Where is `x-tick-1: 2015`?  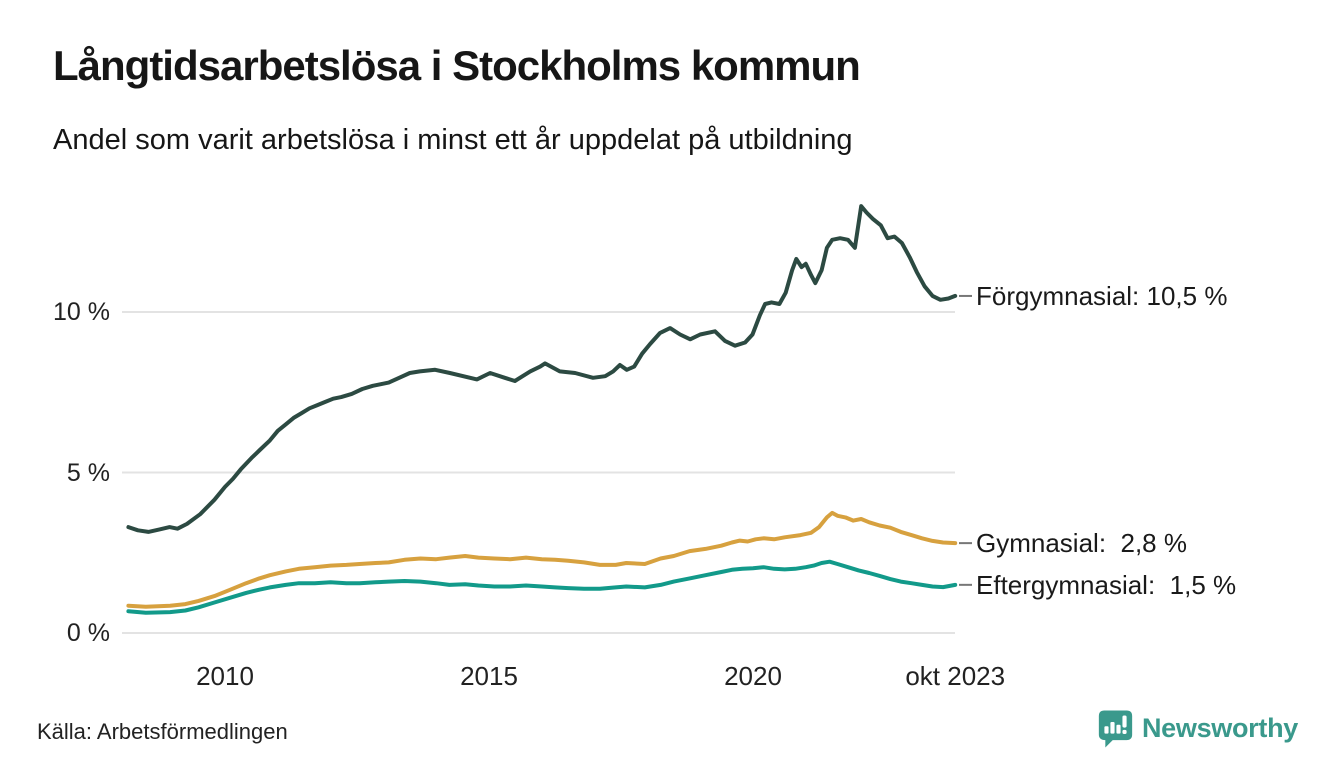 x-tick-1: 2015 is located at coordinates (489, 676).